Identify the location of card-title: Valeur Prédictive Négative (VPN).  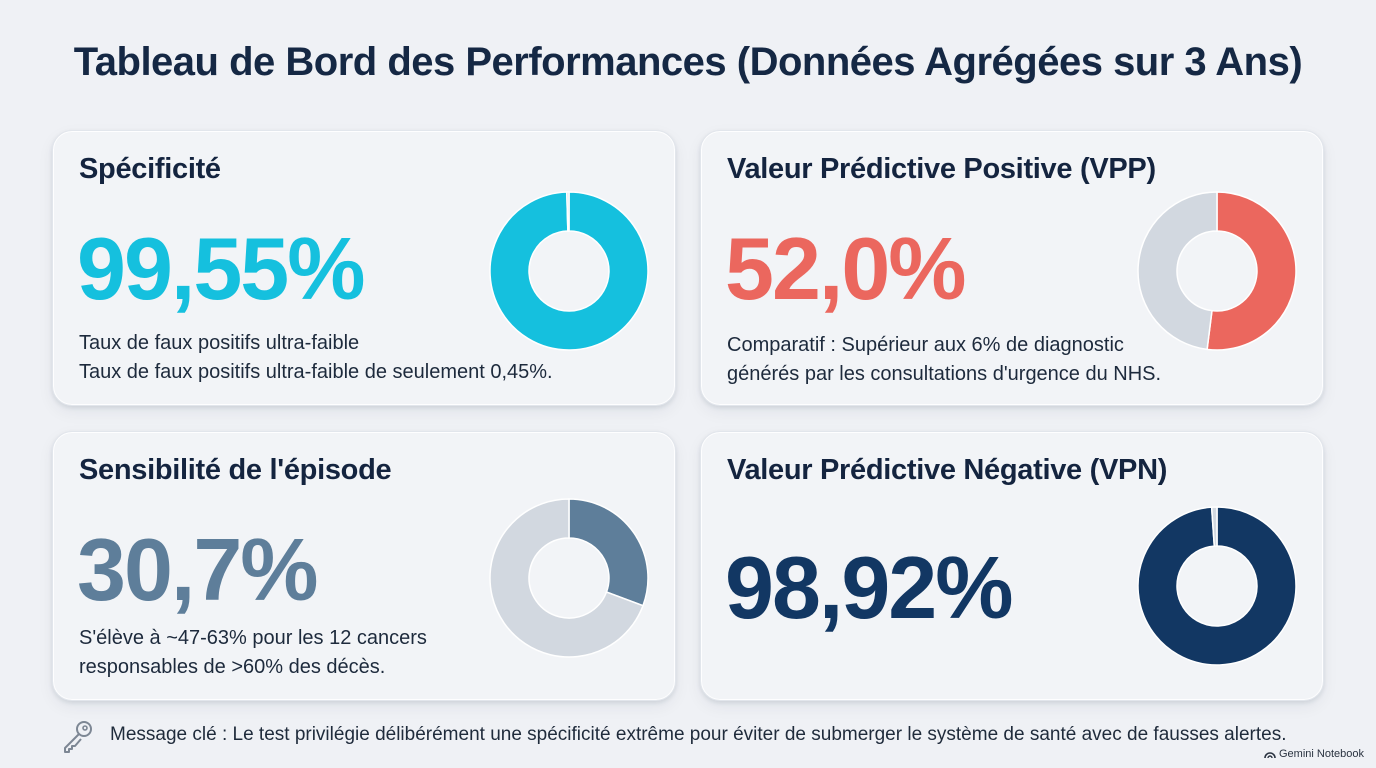
(947, 470).